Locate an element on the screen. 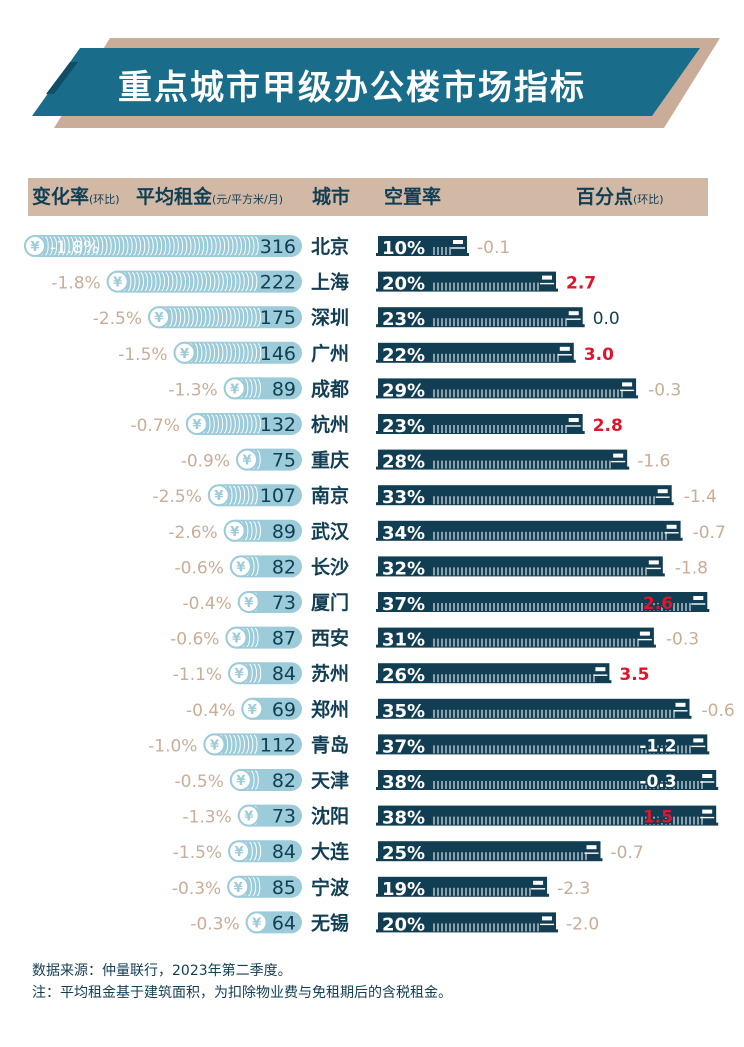 The image size is (744, 1047). rent-value: 75 is located at coordinates (284, 461).